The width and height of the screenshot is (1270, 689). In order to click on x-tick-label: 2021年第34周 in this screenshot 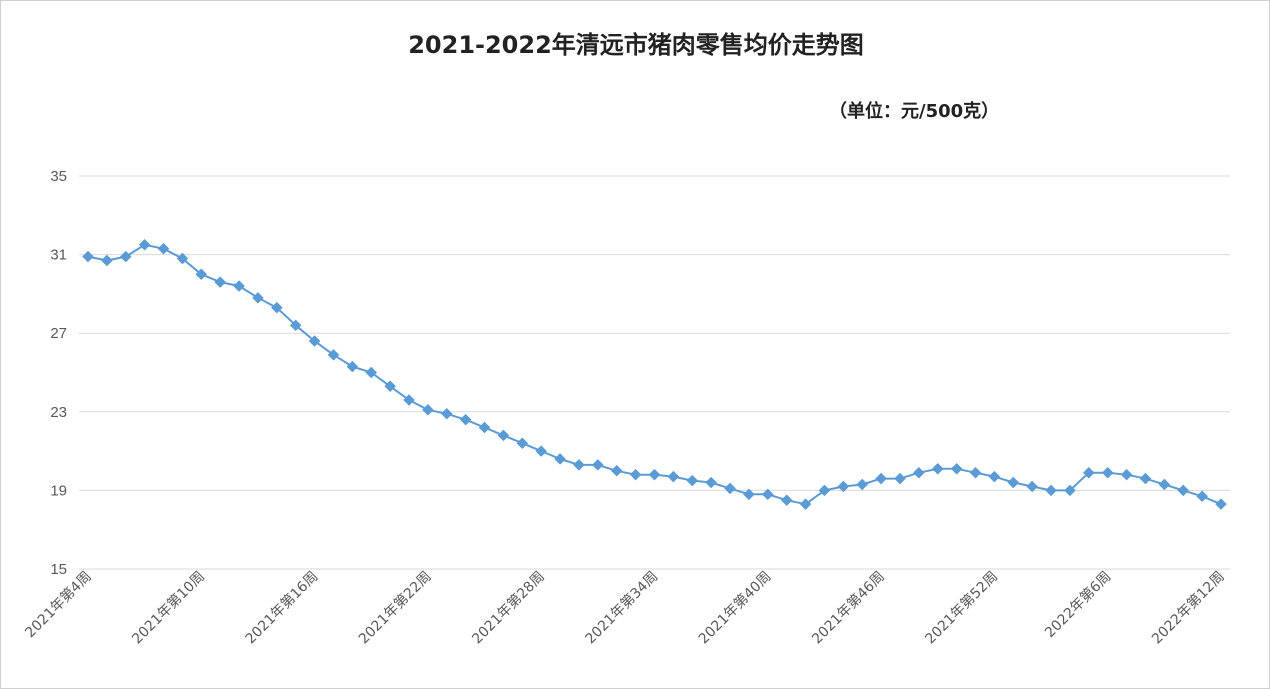, I will do `click(622, 608)`.